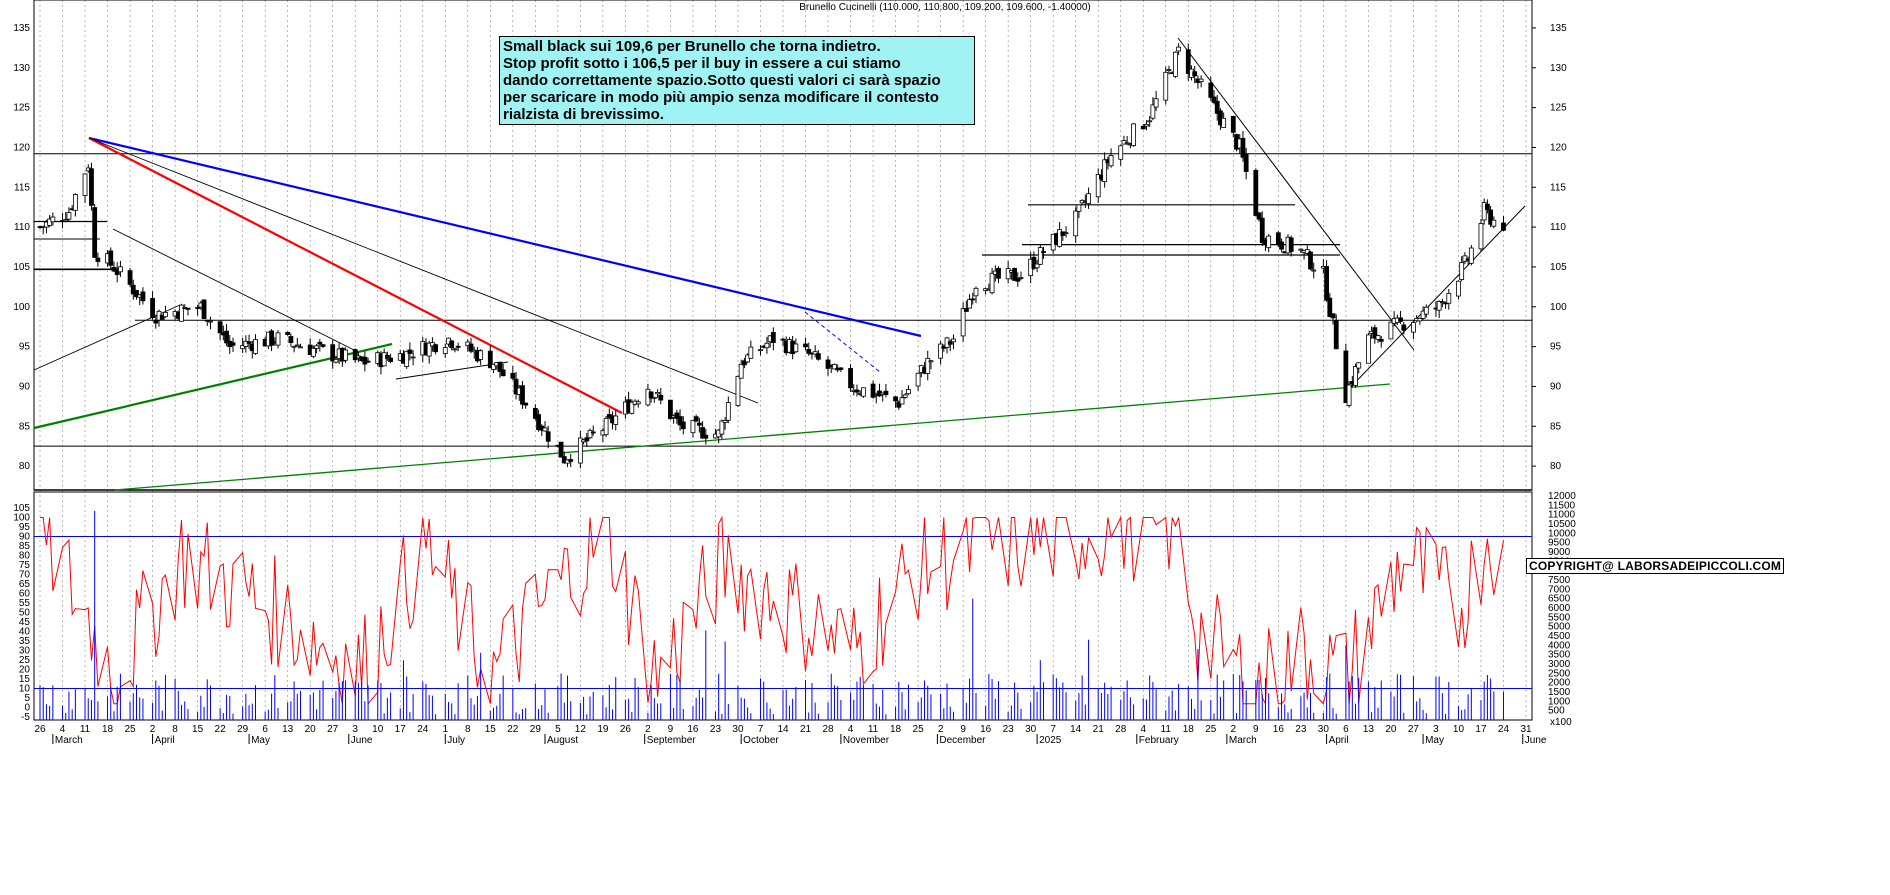  What do you see at coordinates (603, 729) in the screenshot?
I see `x-tick-label: 19` at bounding box center [603, 729].